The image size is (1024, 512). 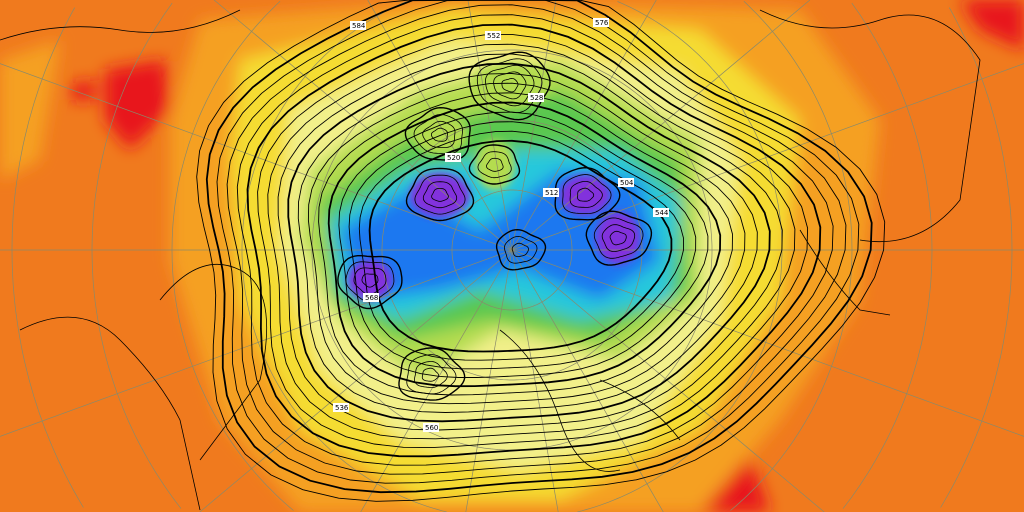 I want to click on contour-label: 536, so click(x=341, y=407).